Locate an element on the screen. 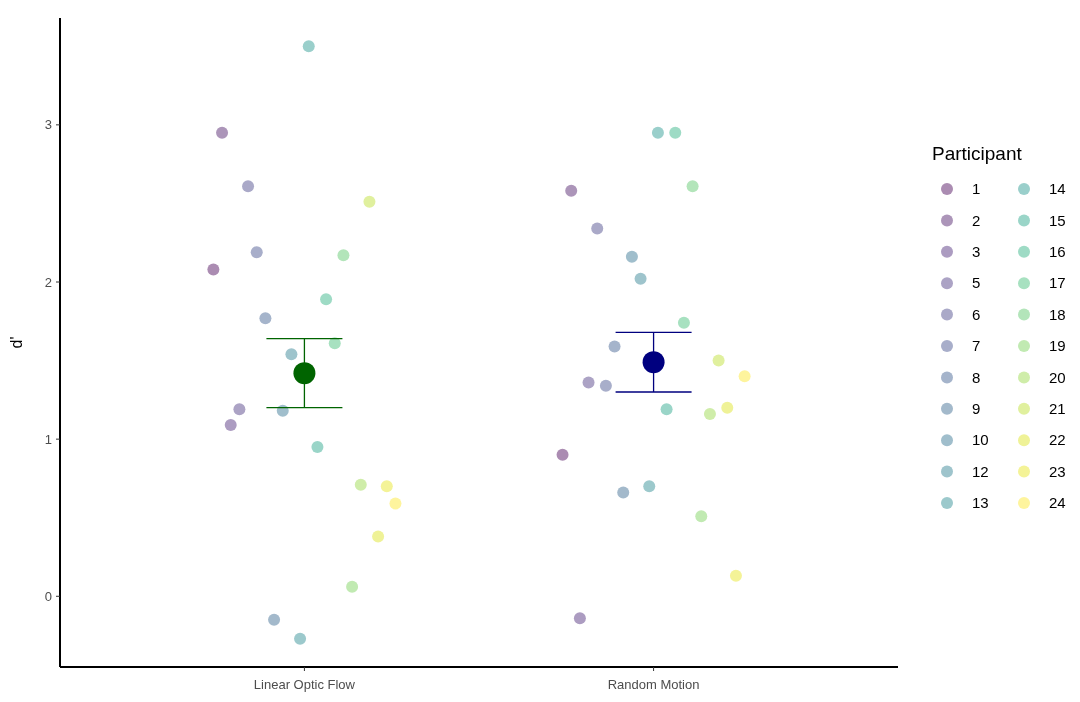 The width and height of the screenshot is (1080, 702). legend-label: 13 is located at coordinates (980, 503).